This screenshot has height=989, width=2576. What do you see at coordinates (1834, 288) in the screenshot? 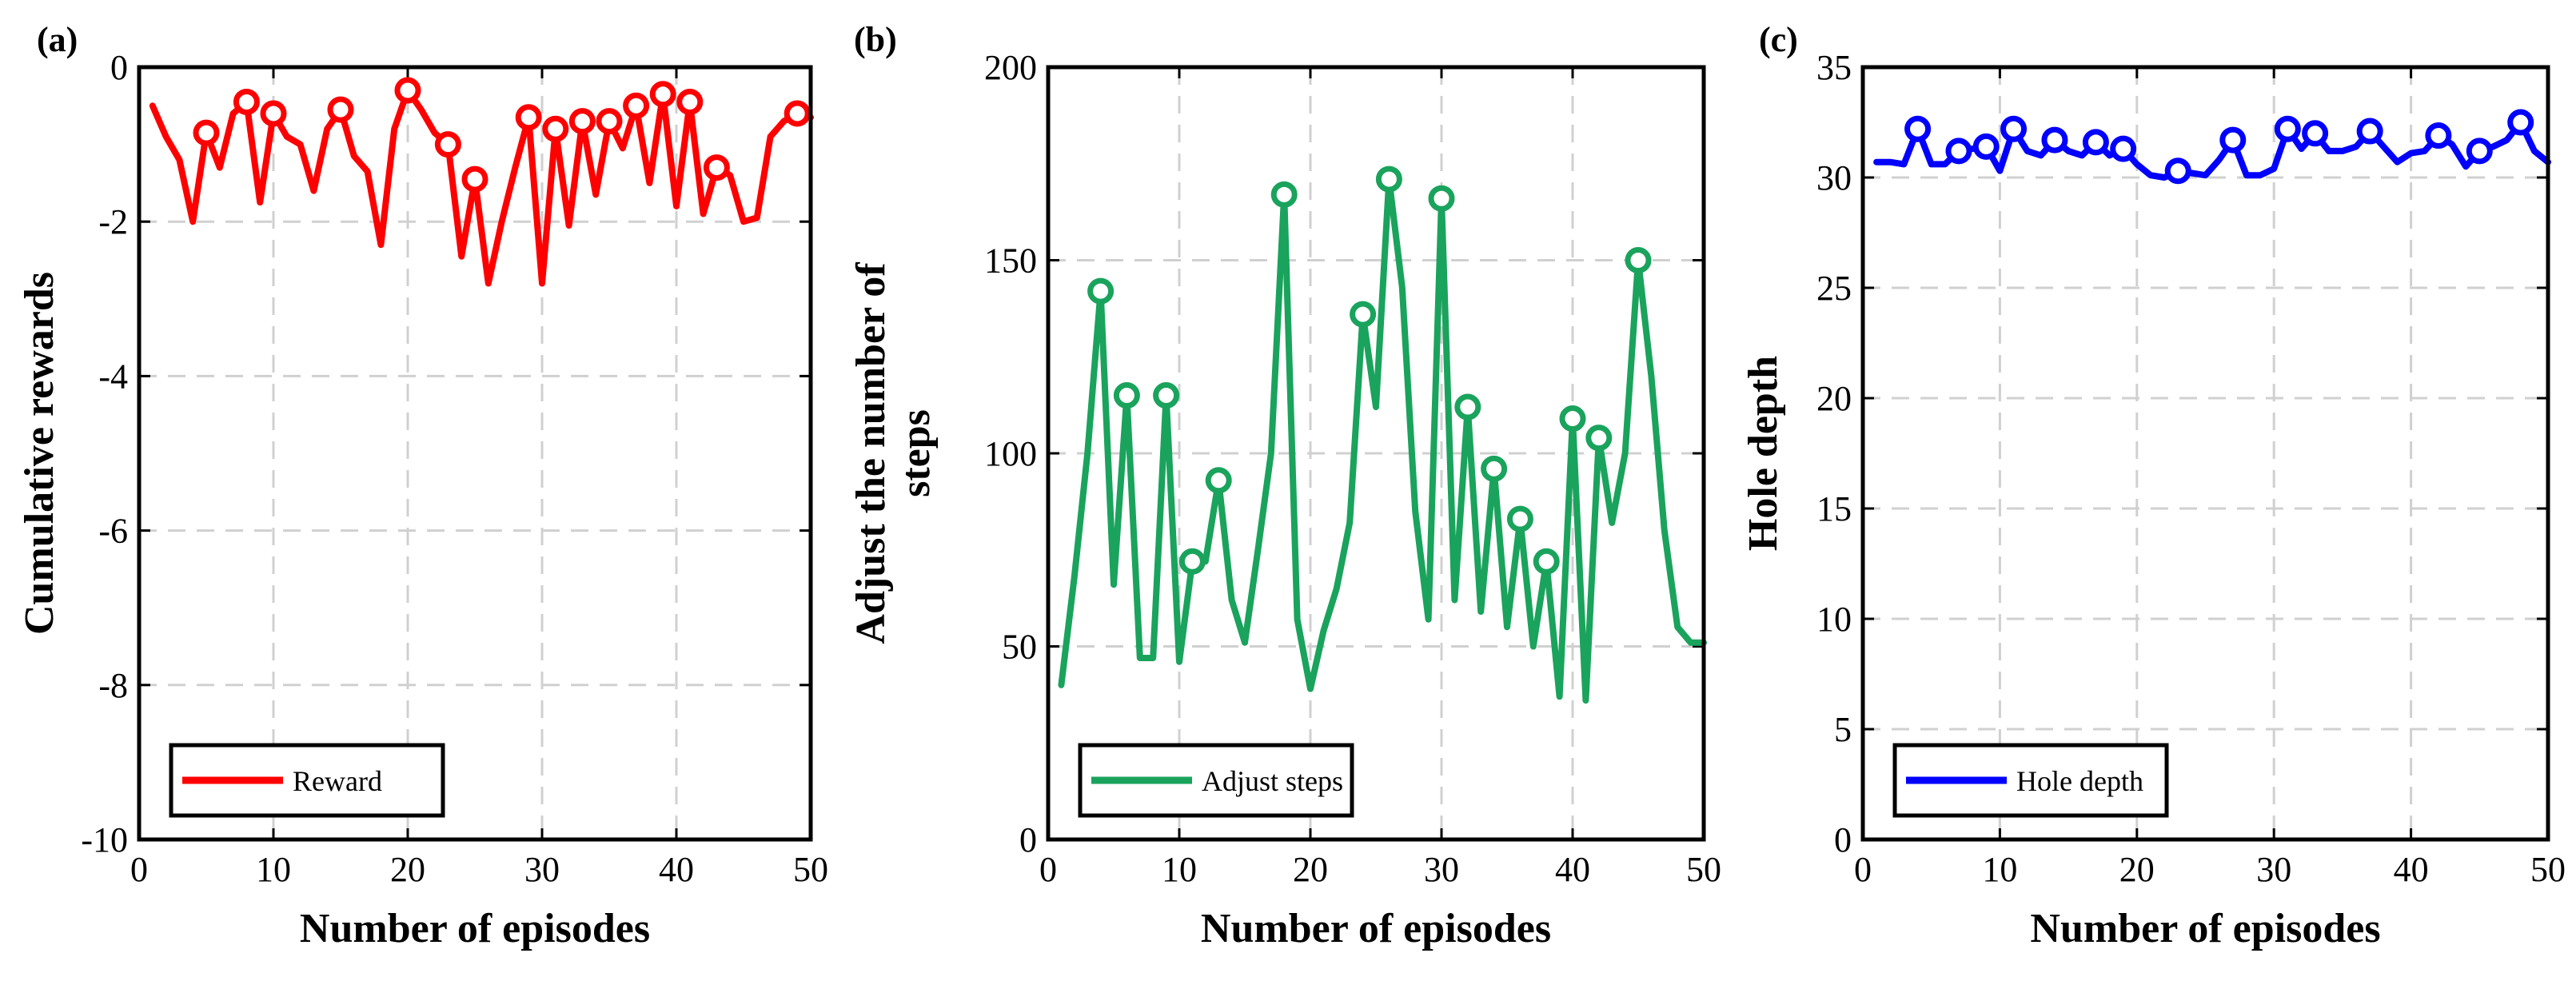
I see `y-tick-label: 25` at bounding box center [1834, 288].